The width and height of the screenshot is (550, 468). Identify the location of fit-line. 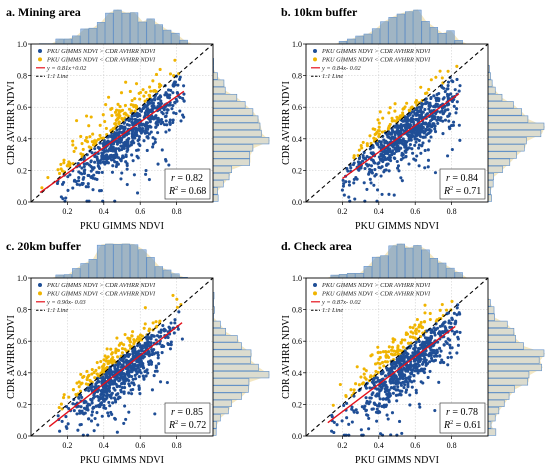
(115, 375).